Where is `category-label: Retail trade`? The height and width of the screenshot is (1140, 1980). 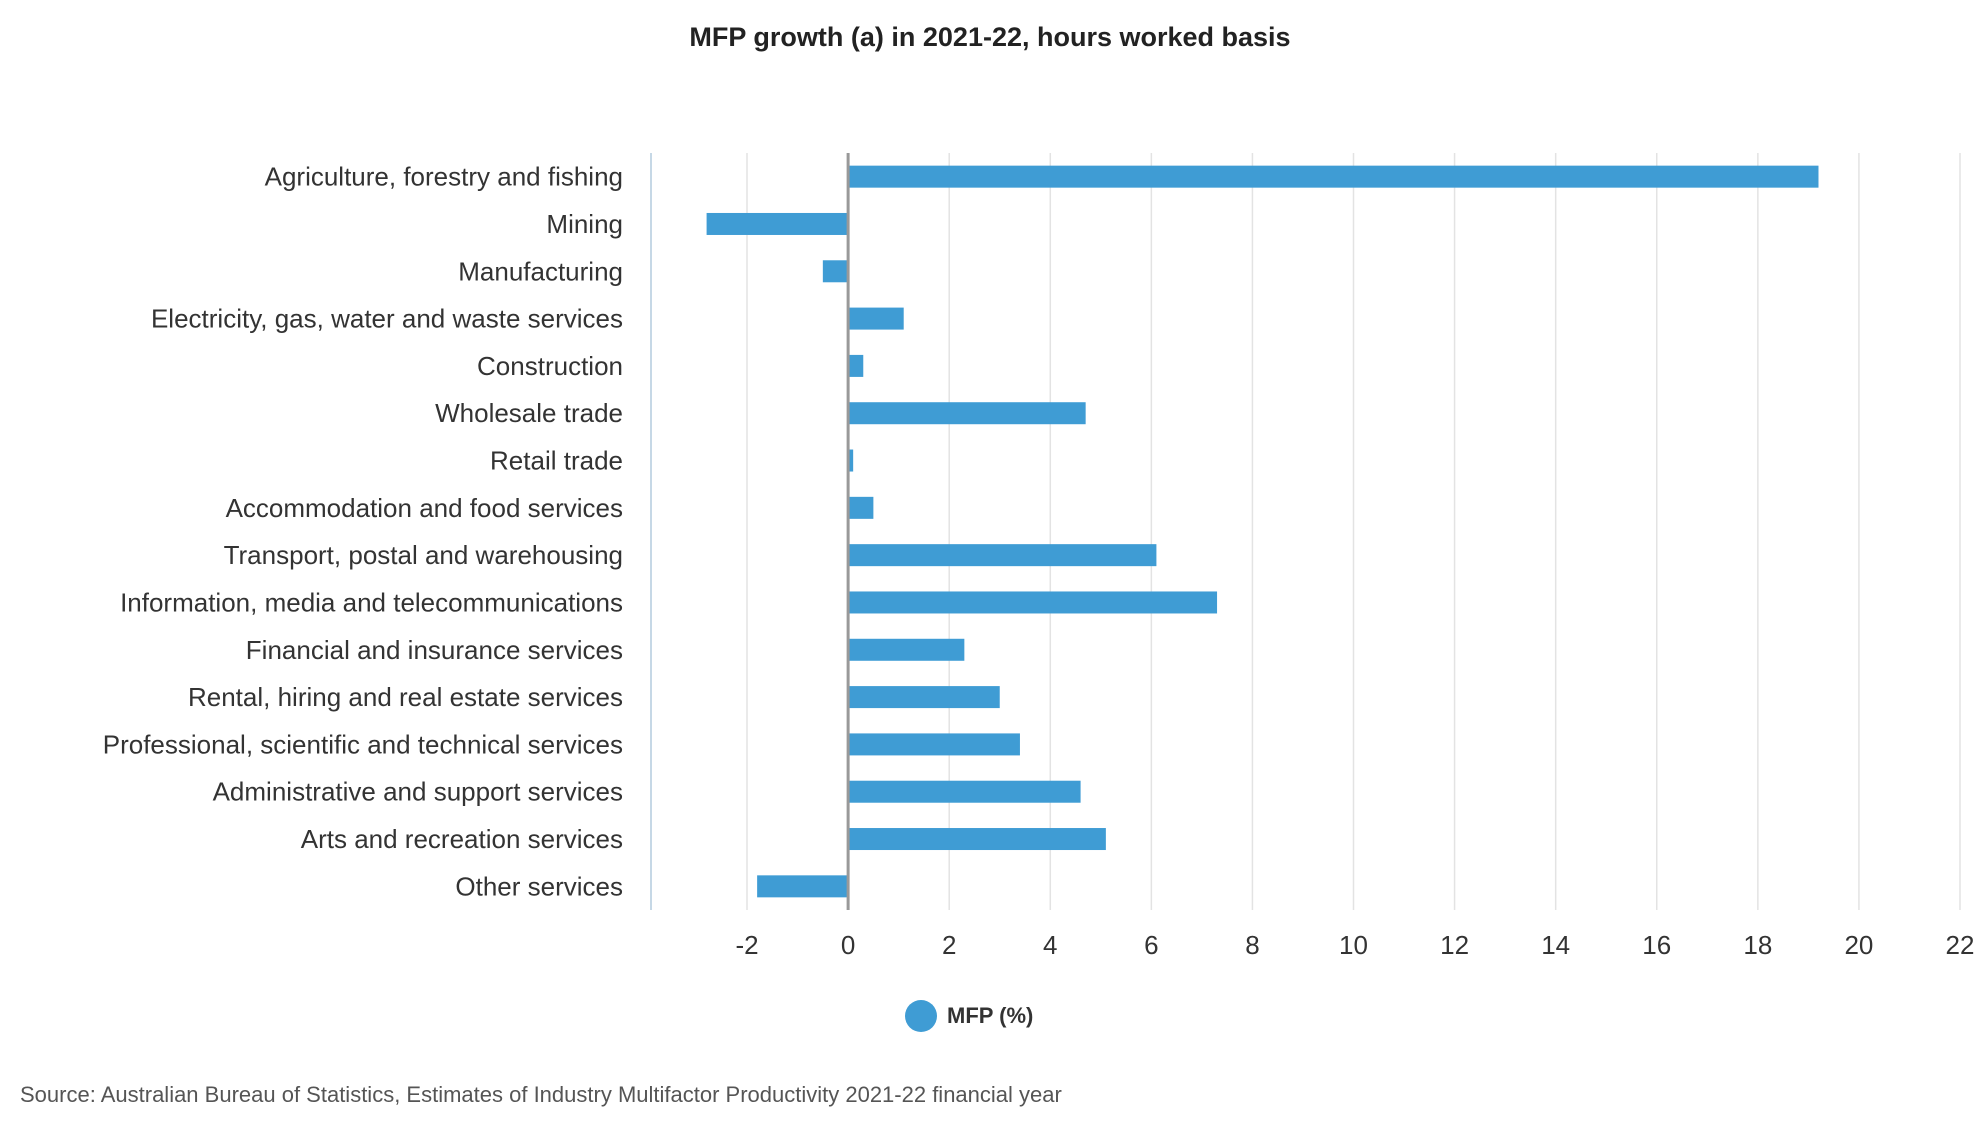 category-label: Retail trade is located at coordinates (556, 461).